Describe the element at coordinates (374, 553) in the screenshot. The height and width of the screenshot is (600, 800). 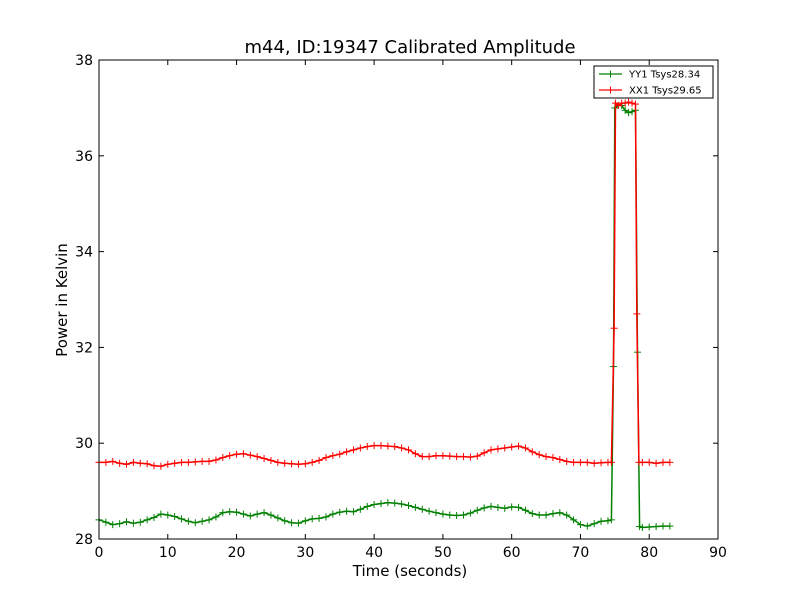
I see `x-tick-label: 40` at that location.